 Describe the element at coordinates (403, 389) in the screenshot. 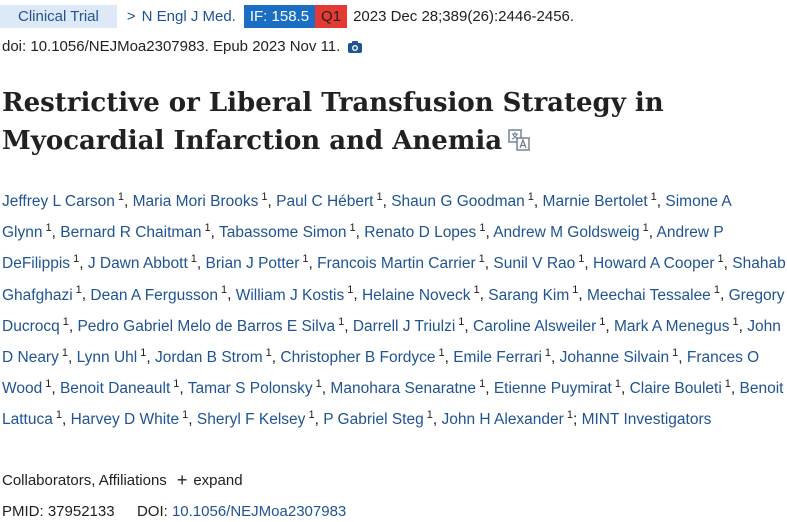

I see `author-name-link: Manohara Senaratne` at that location.